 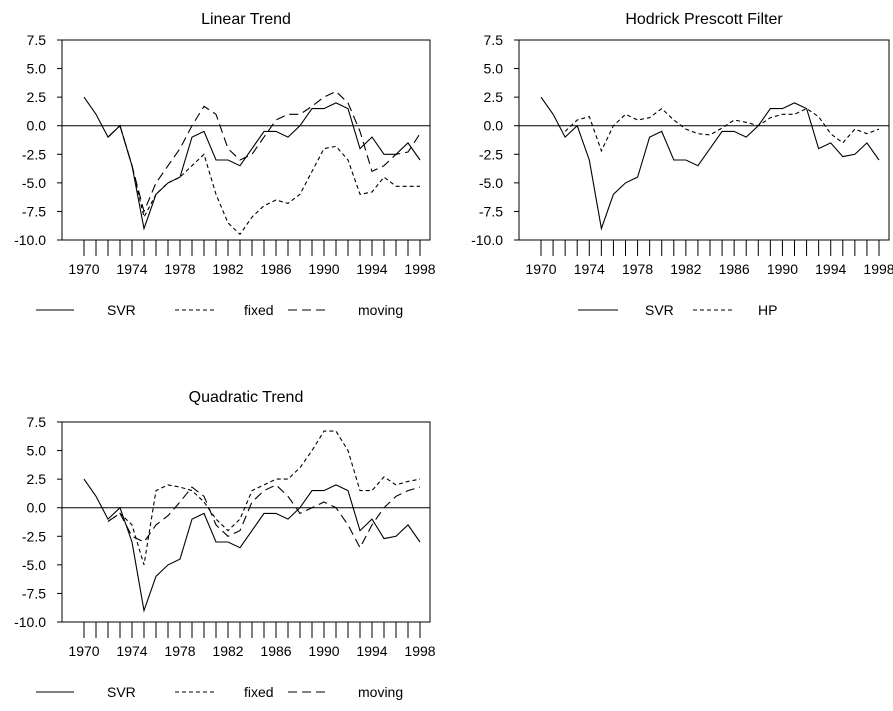 I want to click on chart-title: Hodrick Prescott Filter, so click(x=704, y=19).